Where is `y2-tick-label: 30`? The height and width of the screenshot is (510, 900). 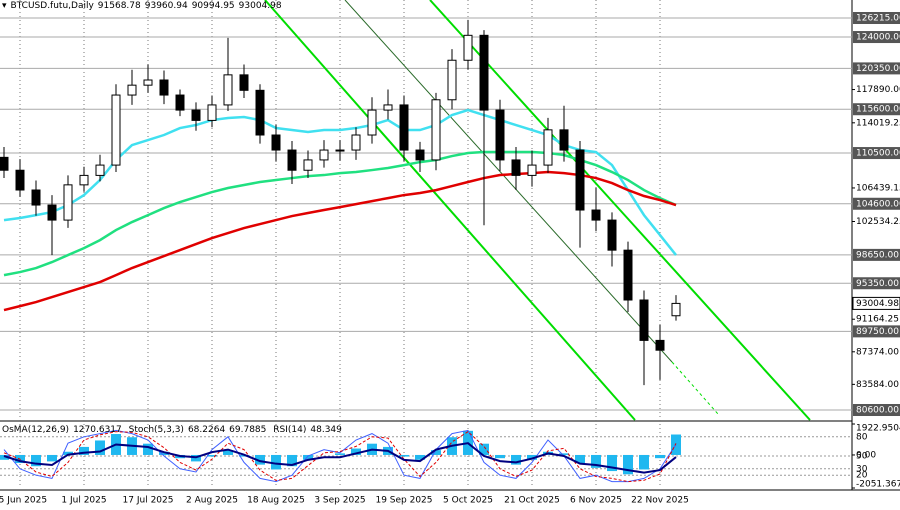
y2-tick-label: 30 is located at coordinates (862, 469).